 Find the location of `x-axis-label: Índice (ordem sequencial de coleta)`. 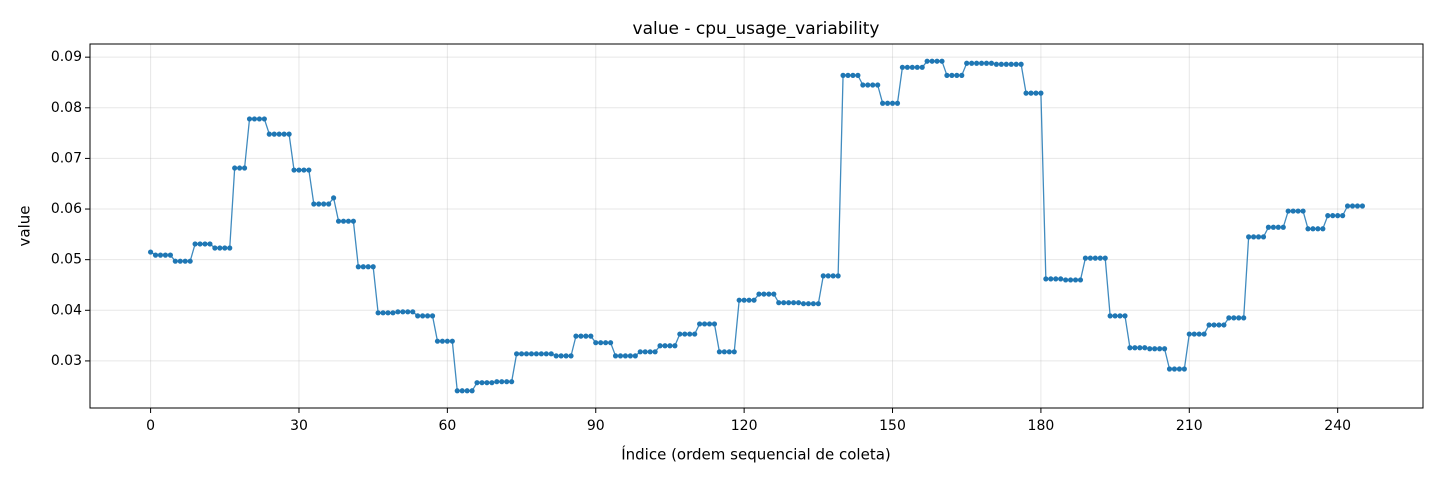

x-axis-label: Índice (ordem sequencial de coleta) is located at coordinates (756, 454).